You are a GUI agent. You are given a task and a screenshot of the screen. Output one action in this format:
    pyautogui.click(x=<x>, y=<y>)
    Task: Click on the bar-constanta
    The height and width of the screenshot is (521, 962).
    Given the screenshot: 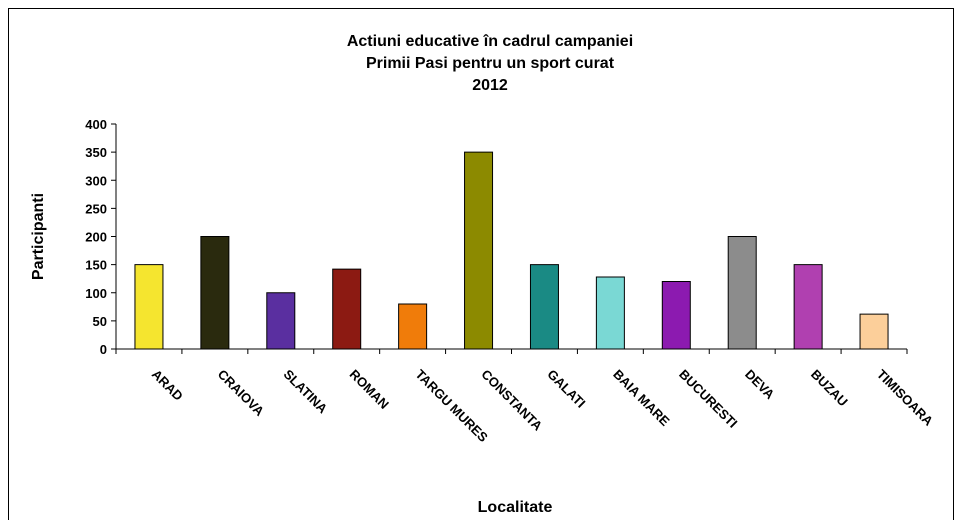 What is the action you would take?
    pyautogui.click(x=479, y=250)
    